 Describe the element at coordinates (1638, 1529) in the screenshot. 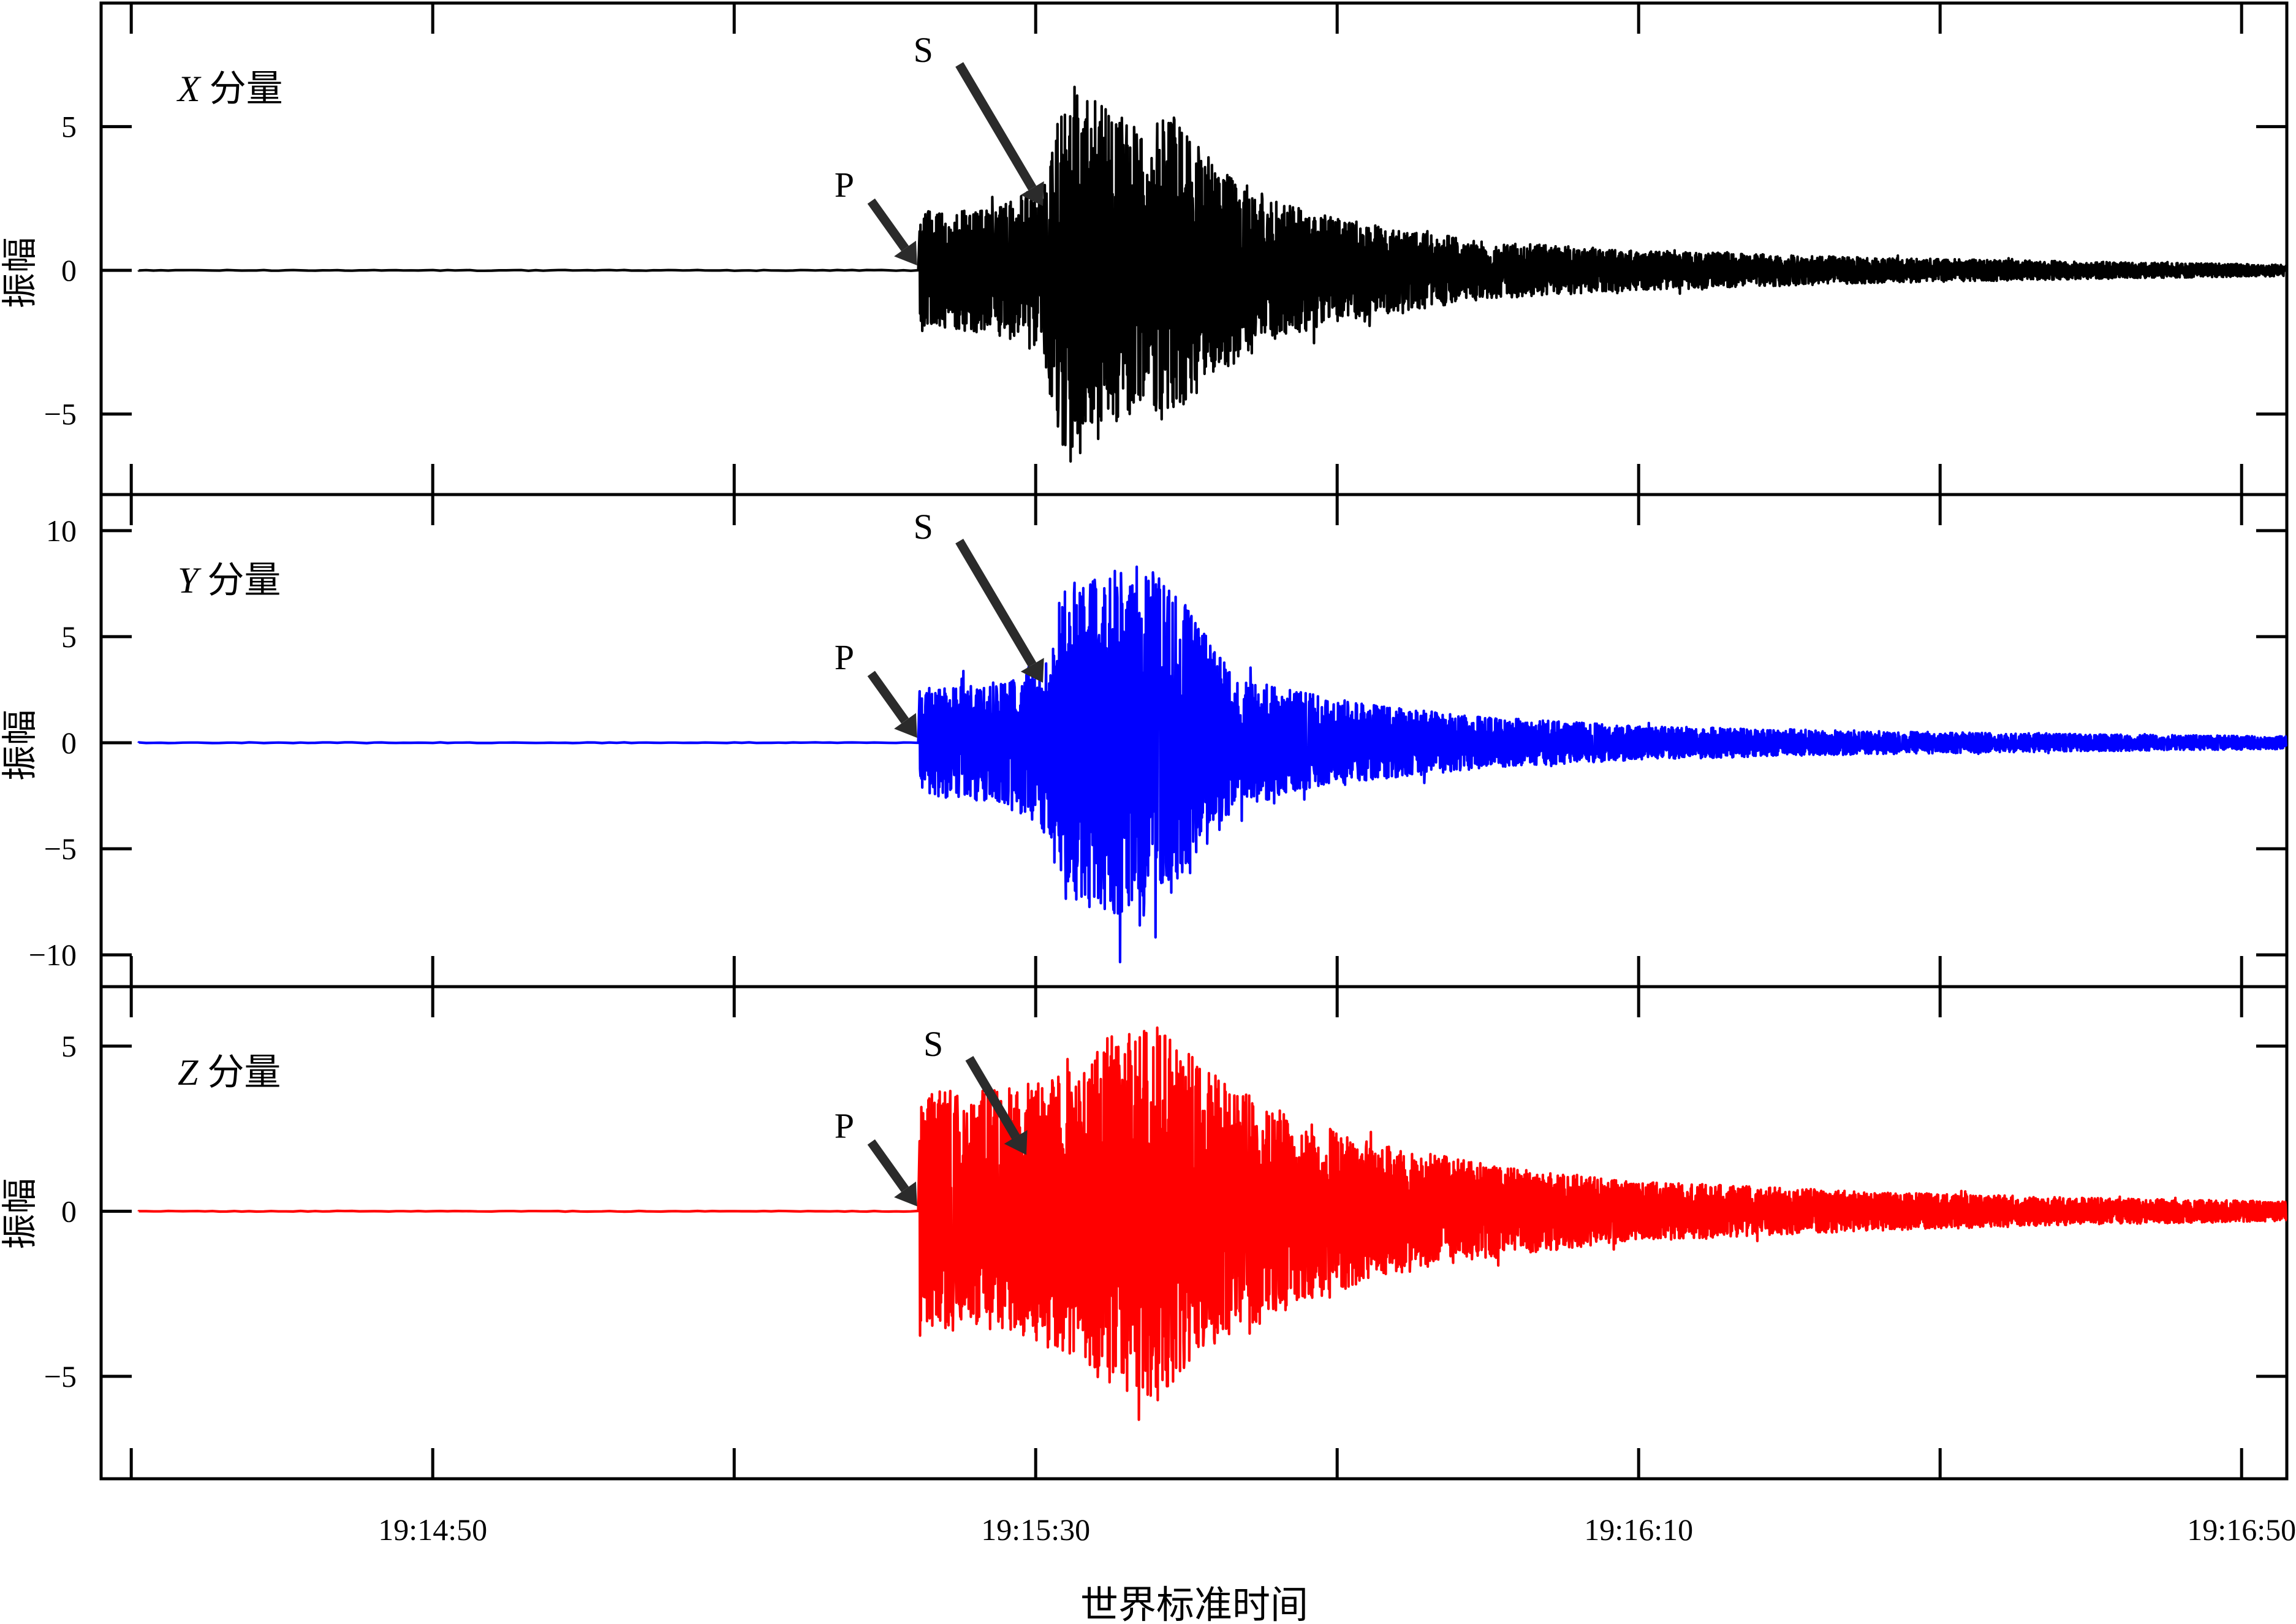

I see `x-tick-label: 19:16:10` at that location.